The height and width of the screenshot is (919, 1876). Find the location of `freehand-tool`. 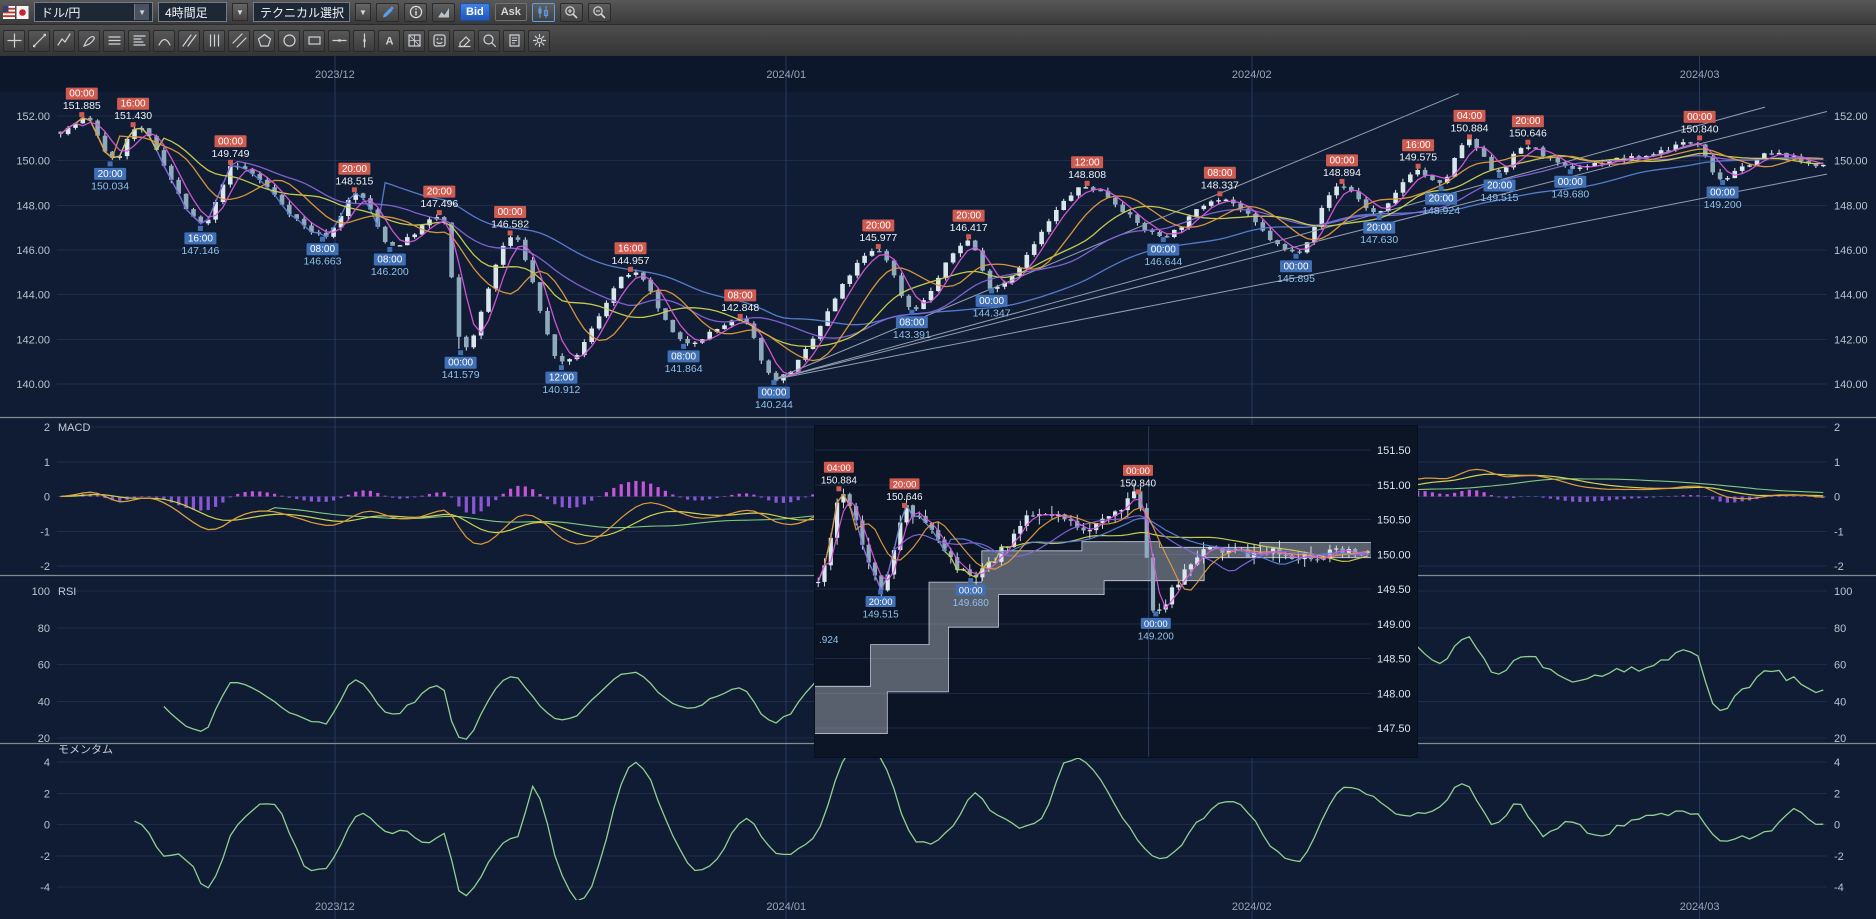

freehand-tool is located at coordinates (89, 40).